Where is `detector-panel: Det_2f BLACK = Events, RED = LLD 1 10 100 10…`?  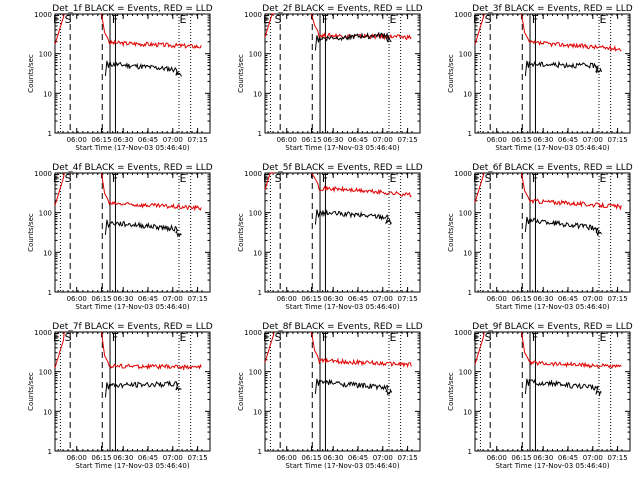
detector-panel: Det_2f BLACK = Events, RED = LLD 1 10 100 10… is located at coordinates (330, 78).